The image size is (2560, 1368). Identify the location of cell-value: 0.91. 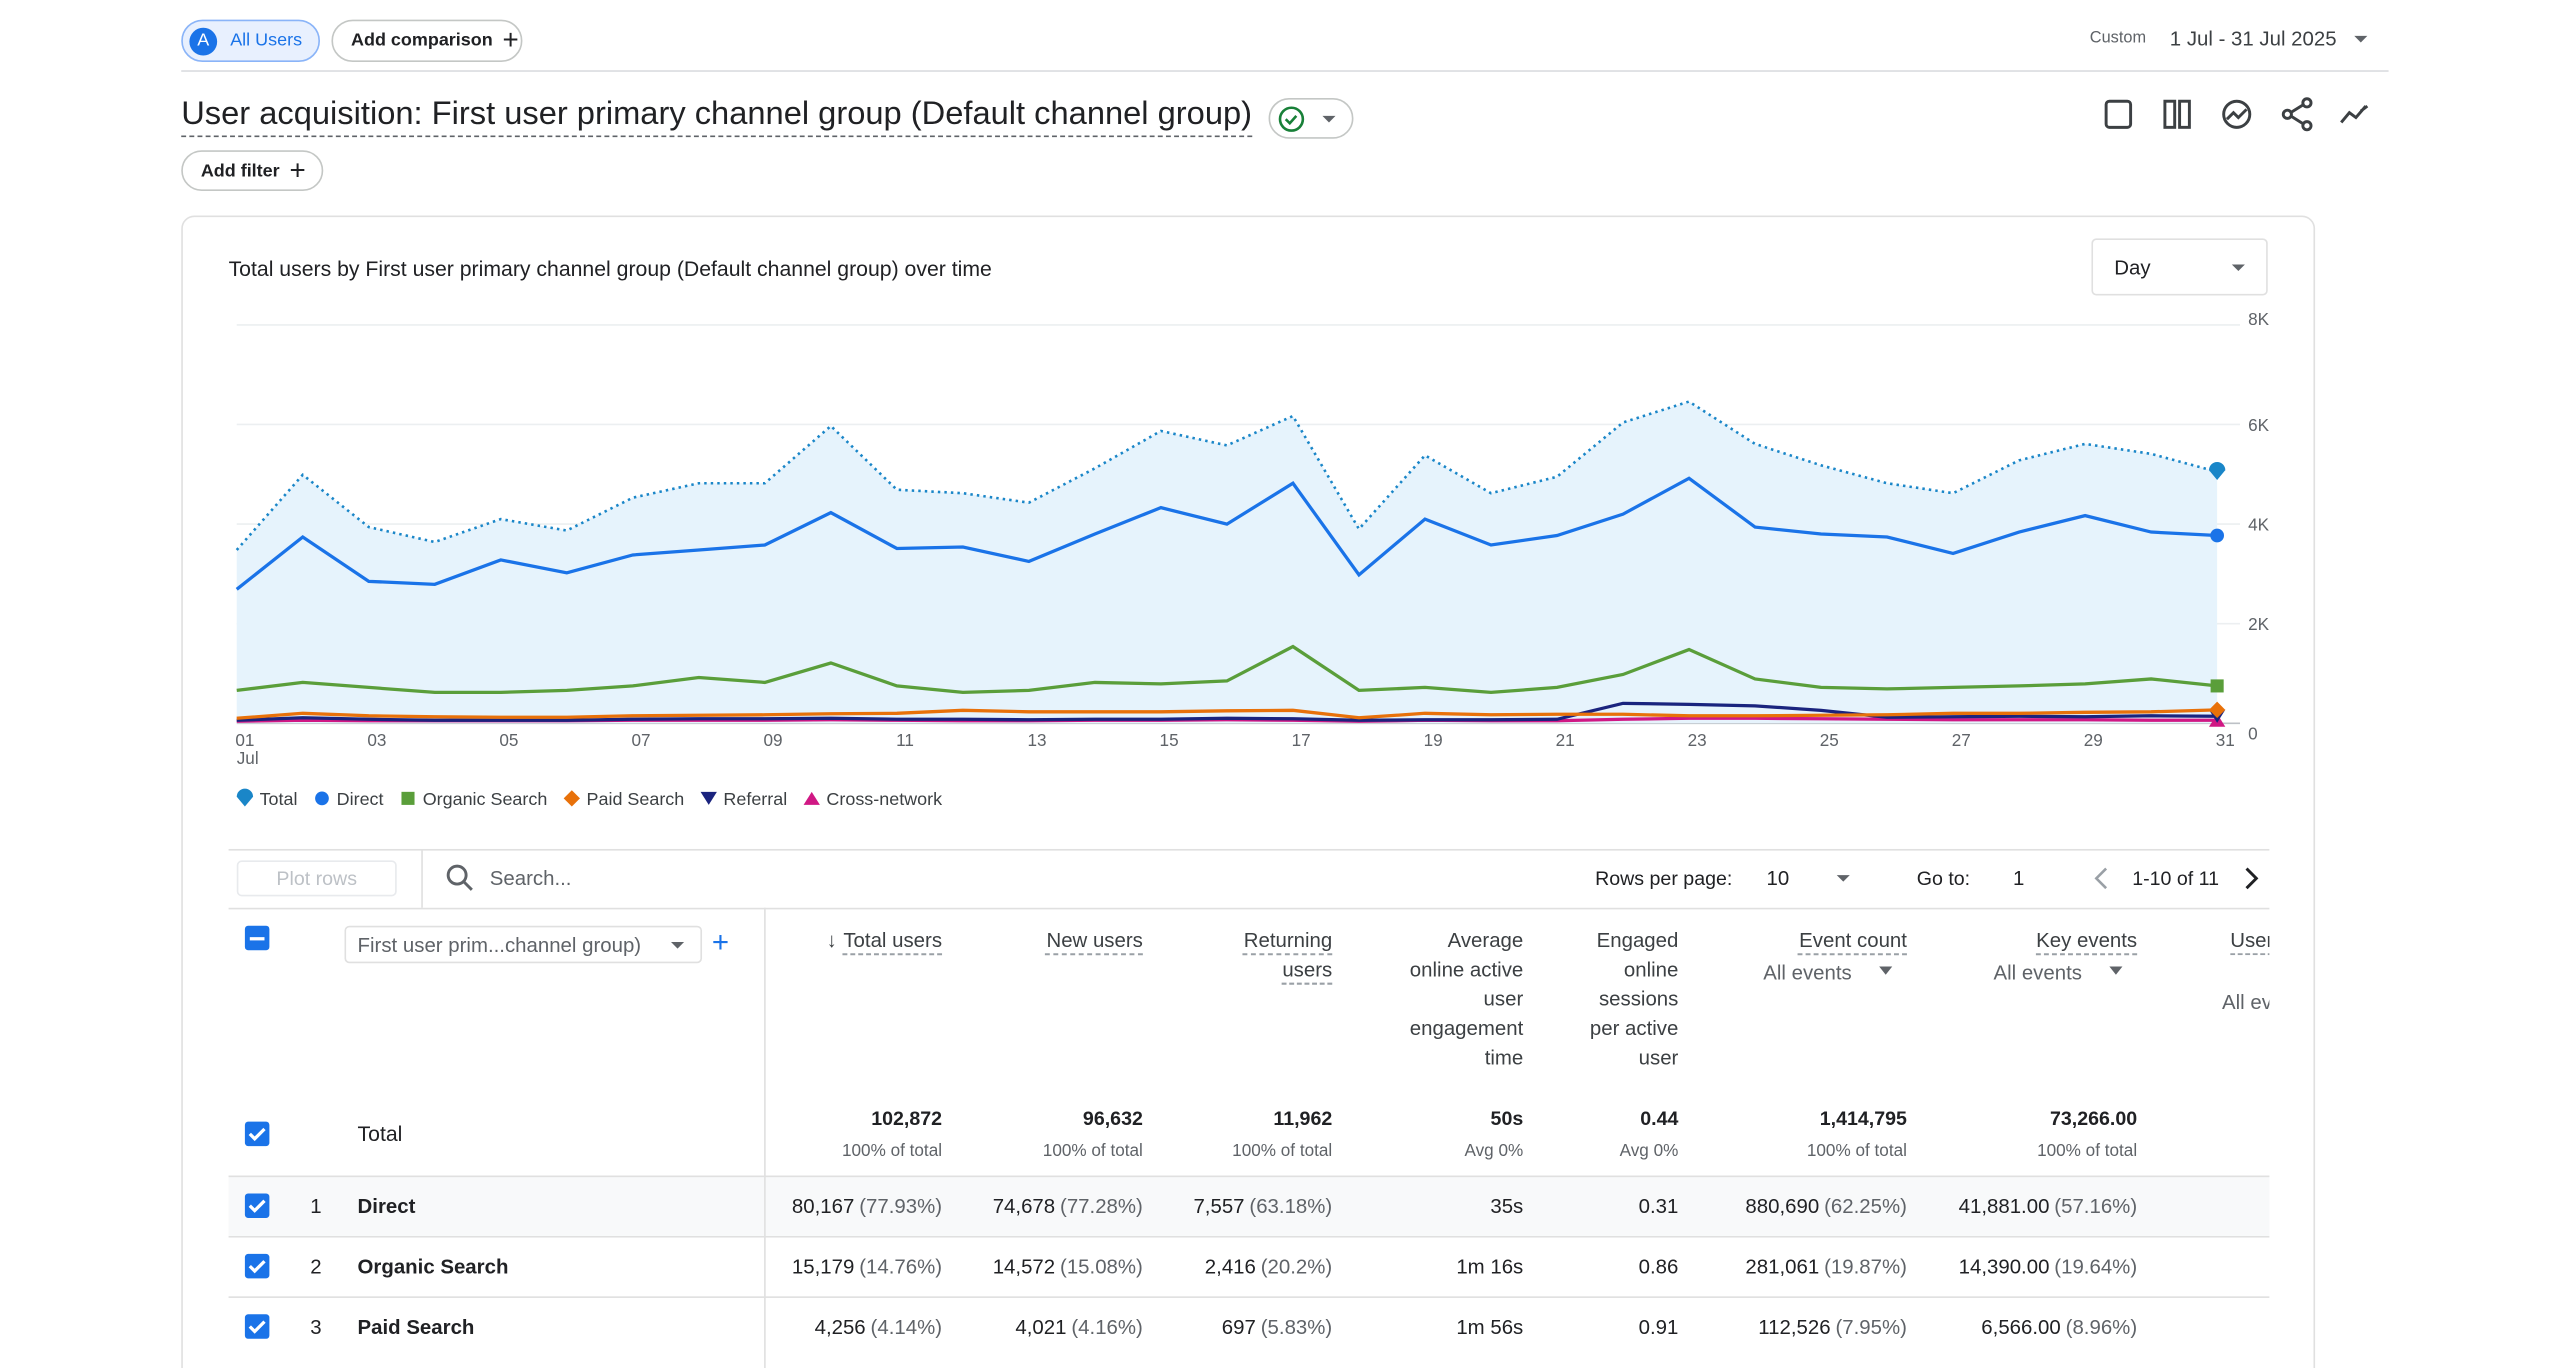
(1658, 1327).